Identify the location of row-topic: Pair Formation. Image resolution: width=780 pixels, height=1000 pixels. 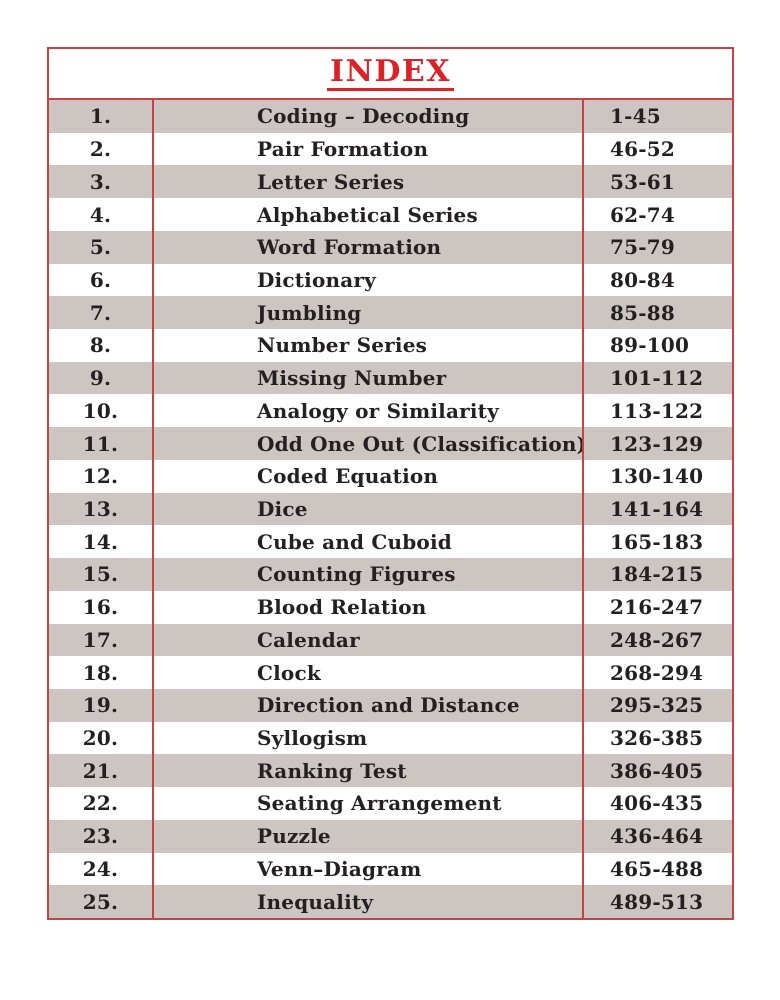
(369, 149).